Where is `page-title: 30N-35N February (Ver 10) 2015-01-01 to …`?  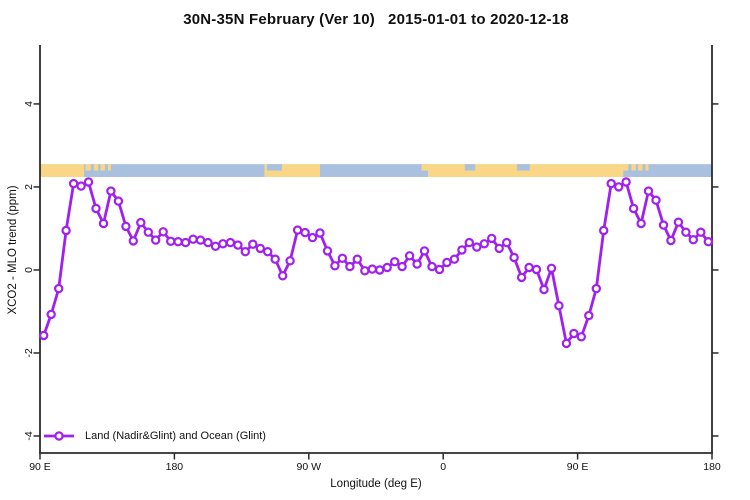
page-title: 30N-35N February (Ver 10) 2015-01-01 to … is located at coordinates (376, 19).